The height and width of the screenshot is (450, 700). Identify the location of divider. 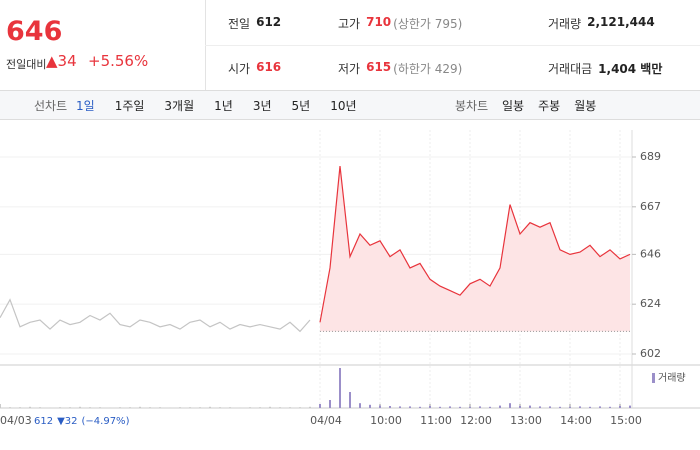
(452, 45).